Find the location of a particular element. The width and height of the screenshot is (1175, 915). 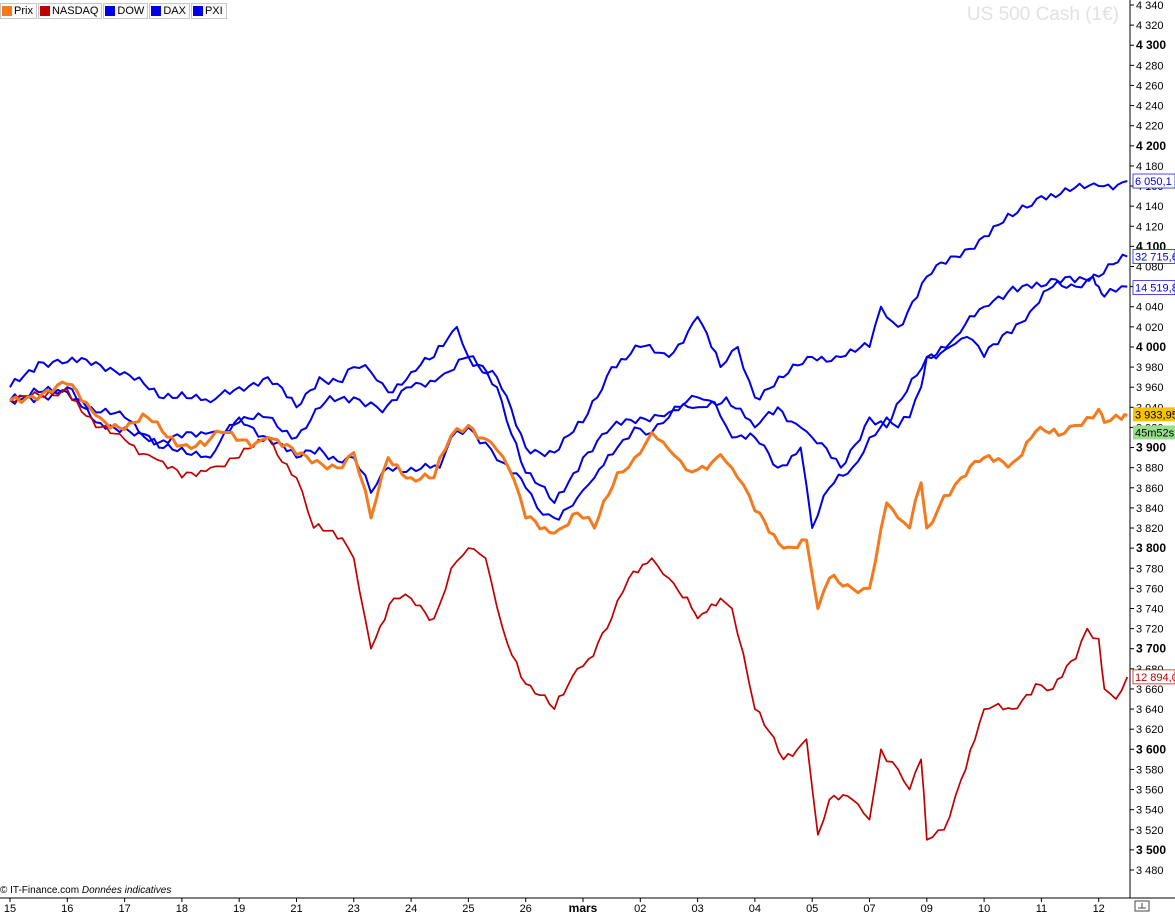

y-tick-label: 3 620 is located at coordinates (1150, 730).